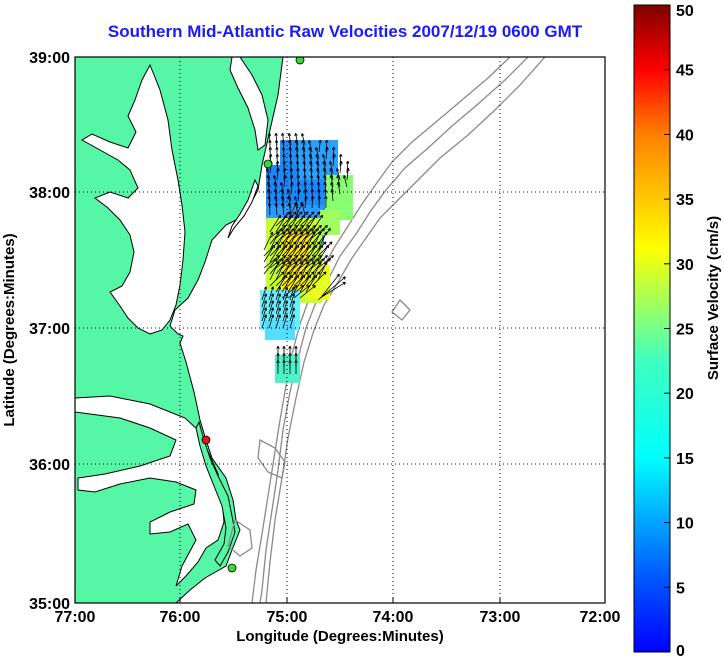 This screenshot has height=659, width=724. I want to click on colorbar-tick-label: 25, so click(685, 330).